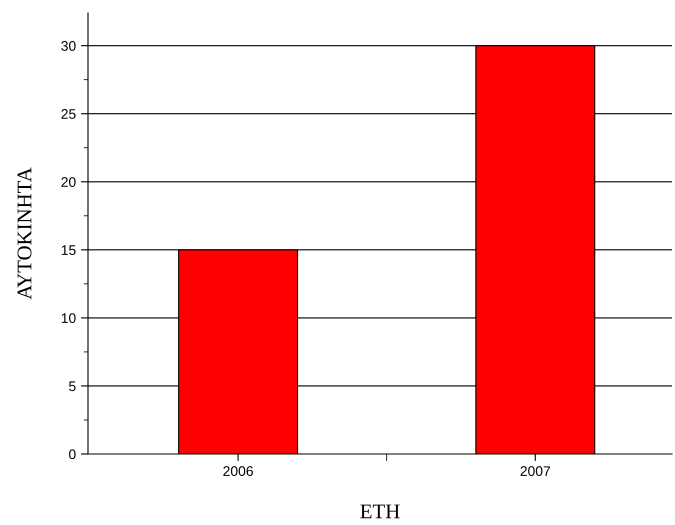 This screenshot has width=675, height=525. Describe the element at coordinates (69, 250) in the screenshot. I see `y-tick-label: 15` at that location.